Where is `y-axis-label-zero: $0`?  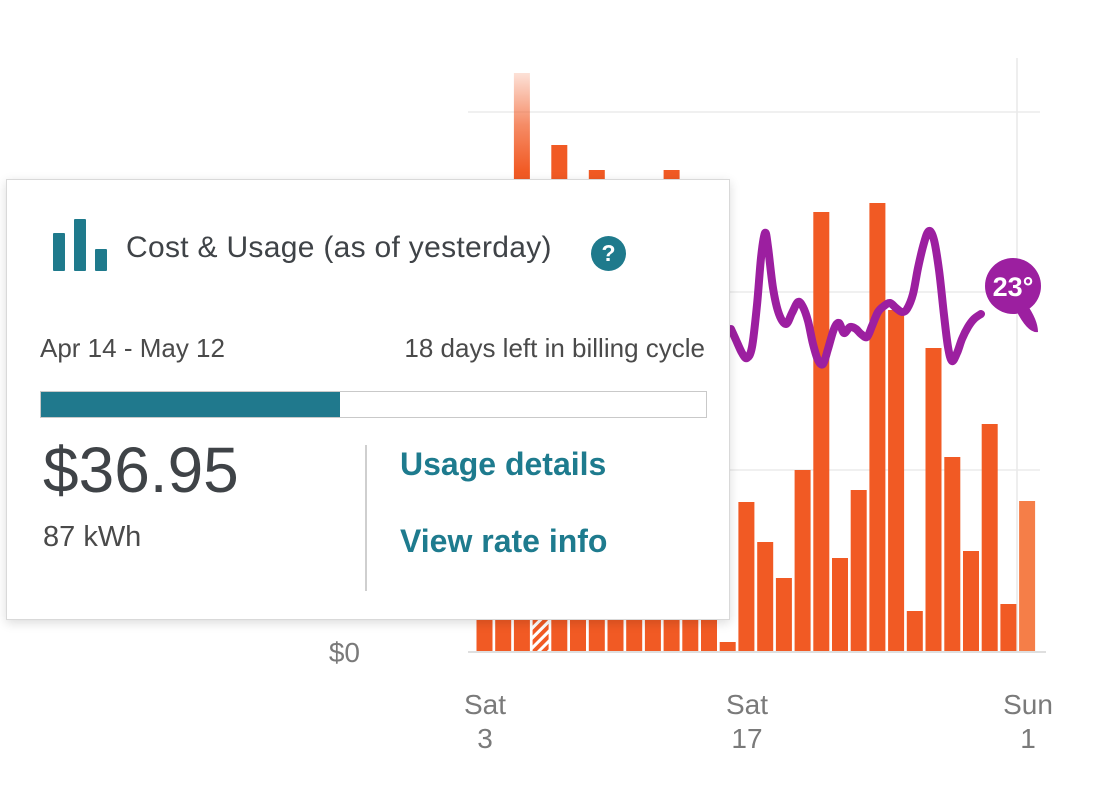 y-axis-label-zero: $0 is located at coordinates (344, 652).